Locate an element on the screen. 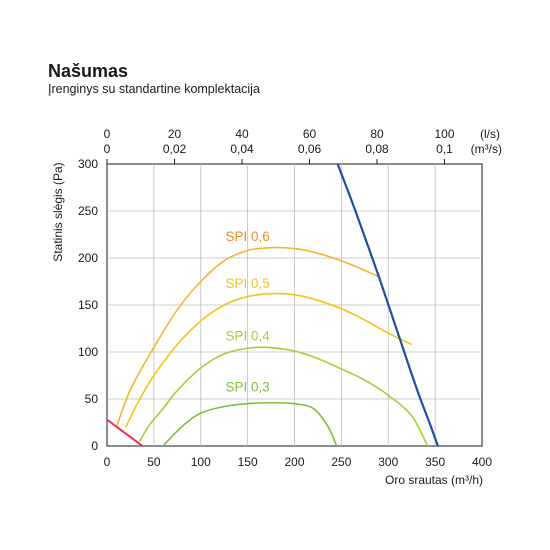 This screenshot has height=550, width=550. chart-subtitle: Įrenginys su standartine komplektacija is located at coordinates (154, 89).